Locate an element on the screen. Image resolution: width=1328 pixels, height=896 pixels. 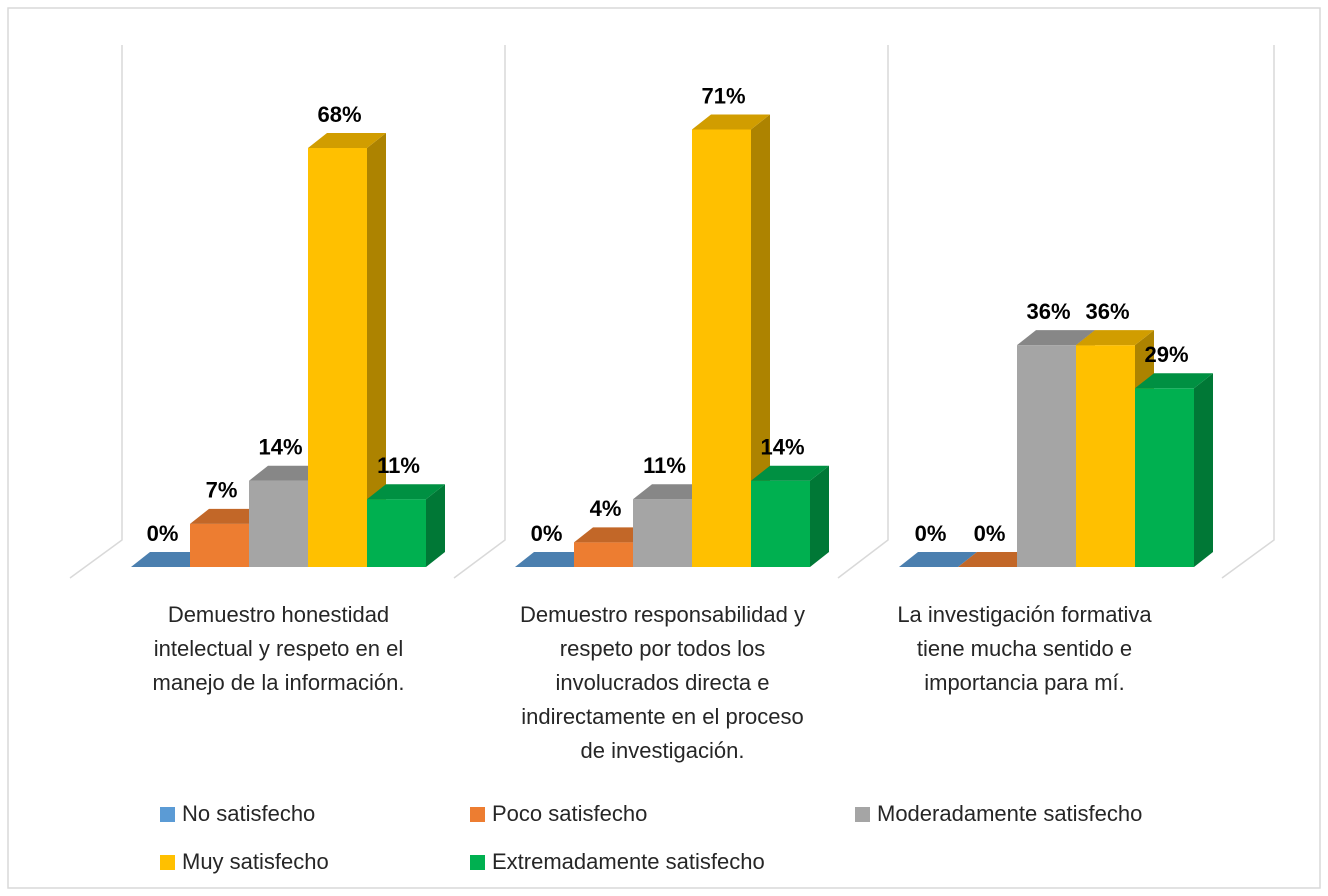
legend-label: Extremadamente satisfecho is located at coordinates (628, 861).